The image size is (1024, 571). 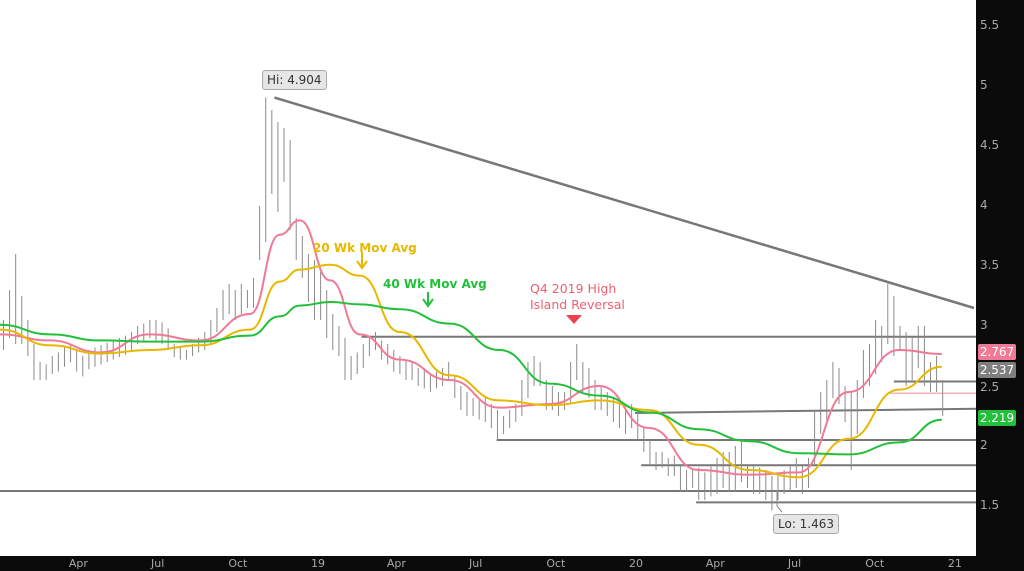 I want to click on reversal-line2: Island Reversal, so click(x=577, y=304).